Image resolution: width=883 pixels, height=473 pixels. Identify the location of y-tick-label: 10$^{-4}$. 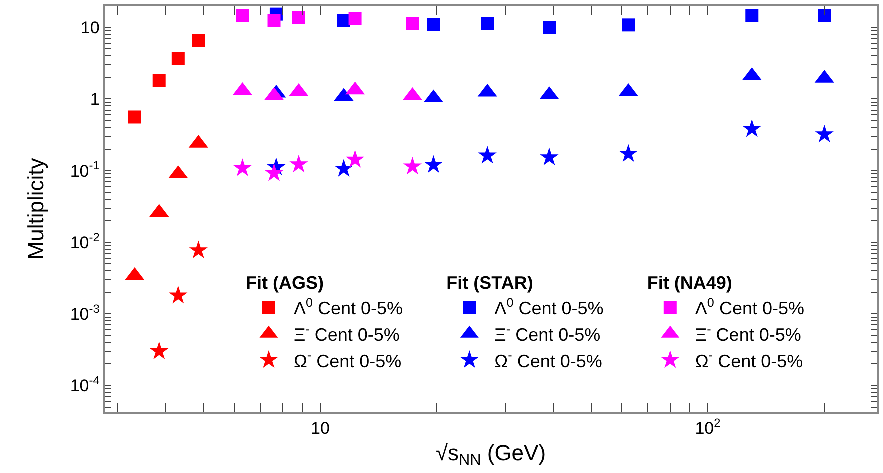
(85, 385).